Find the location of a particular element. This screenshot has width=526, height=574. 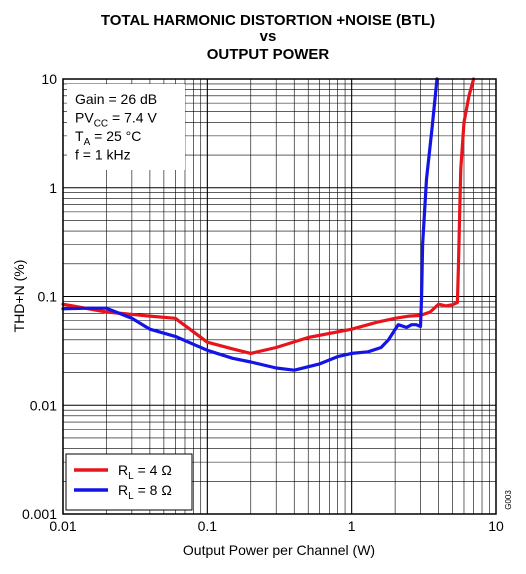

condition-line: f = 1 kHz is located at coordinates (103, 155).